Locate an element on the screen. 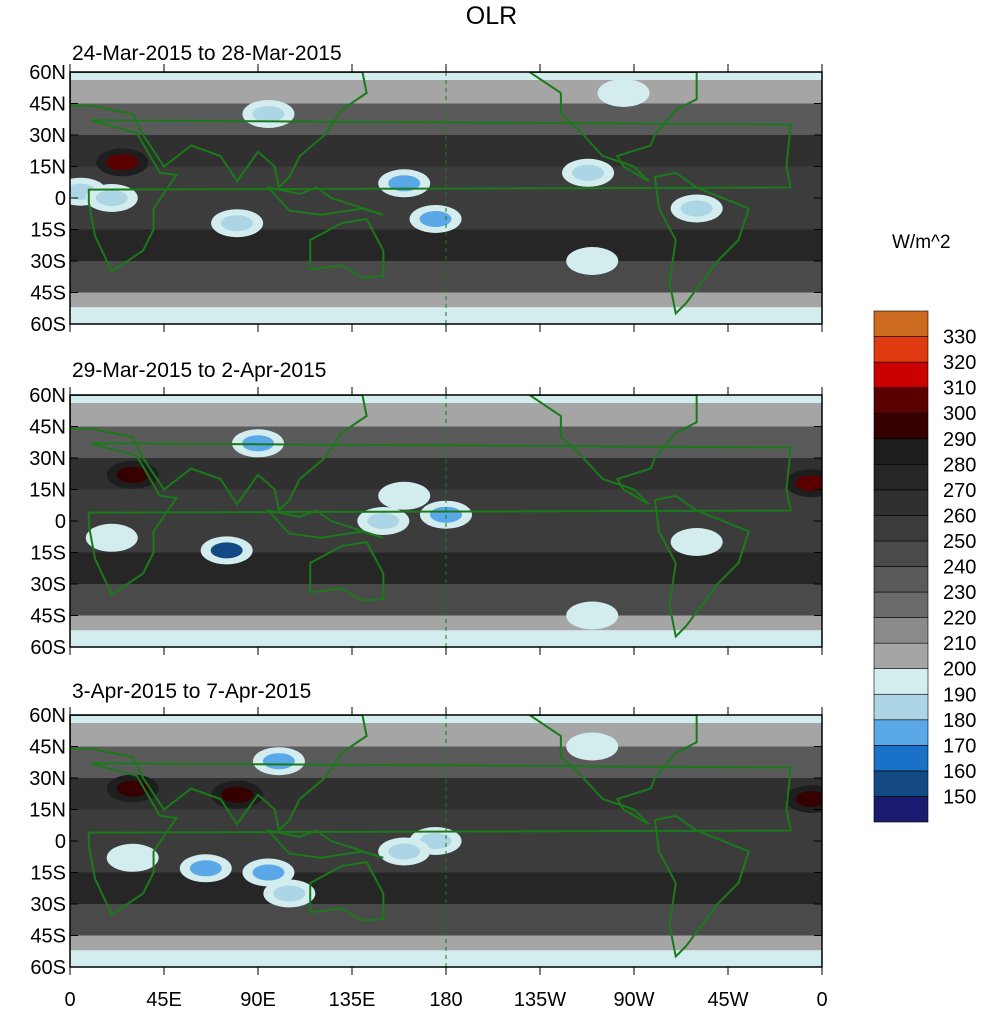  lon-tick-label: 45E is located at coordinates (164, 1000).